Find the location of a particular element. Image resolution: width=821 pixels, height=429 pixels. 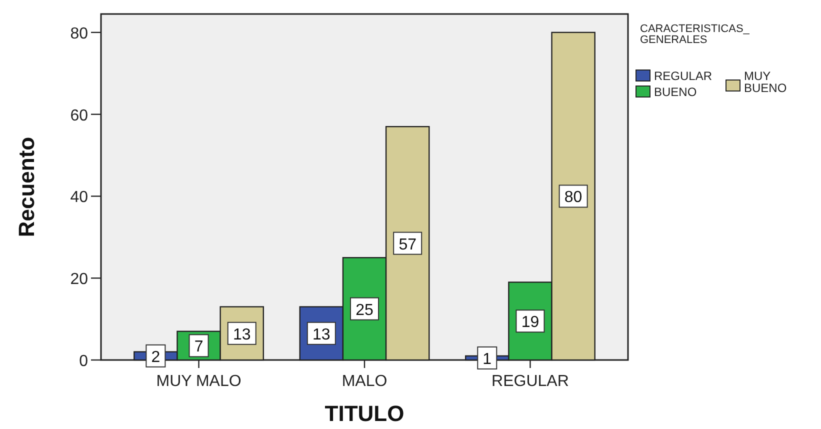

y-tick-label: 80 is located at coordinates (79, 33).